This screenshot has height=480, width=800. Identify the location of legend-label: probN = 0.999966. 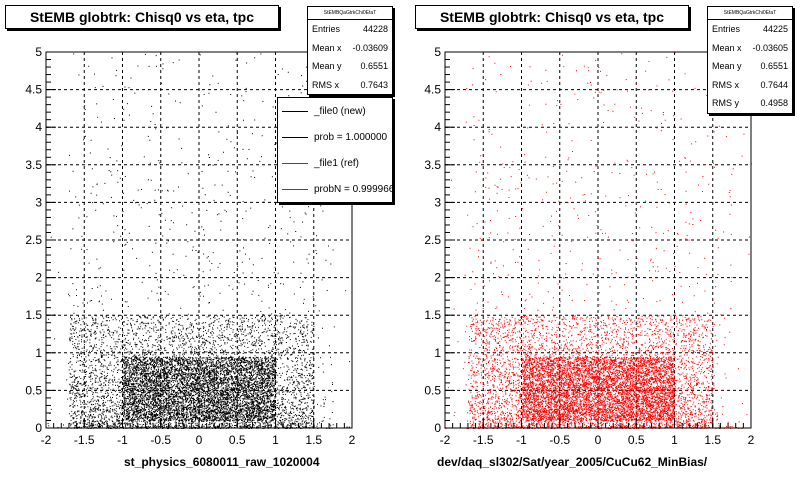
(353, 189).